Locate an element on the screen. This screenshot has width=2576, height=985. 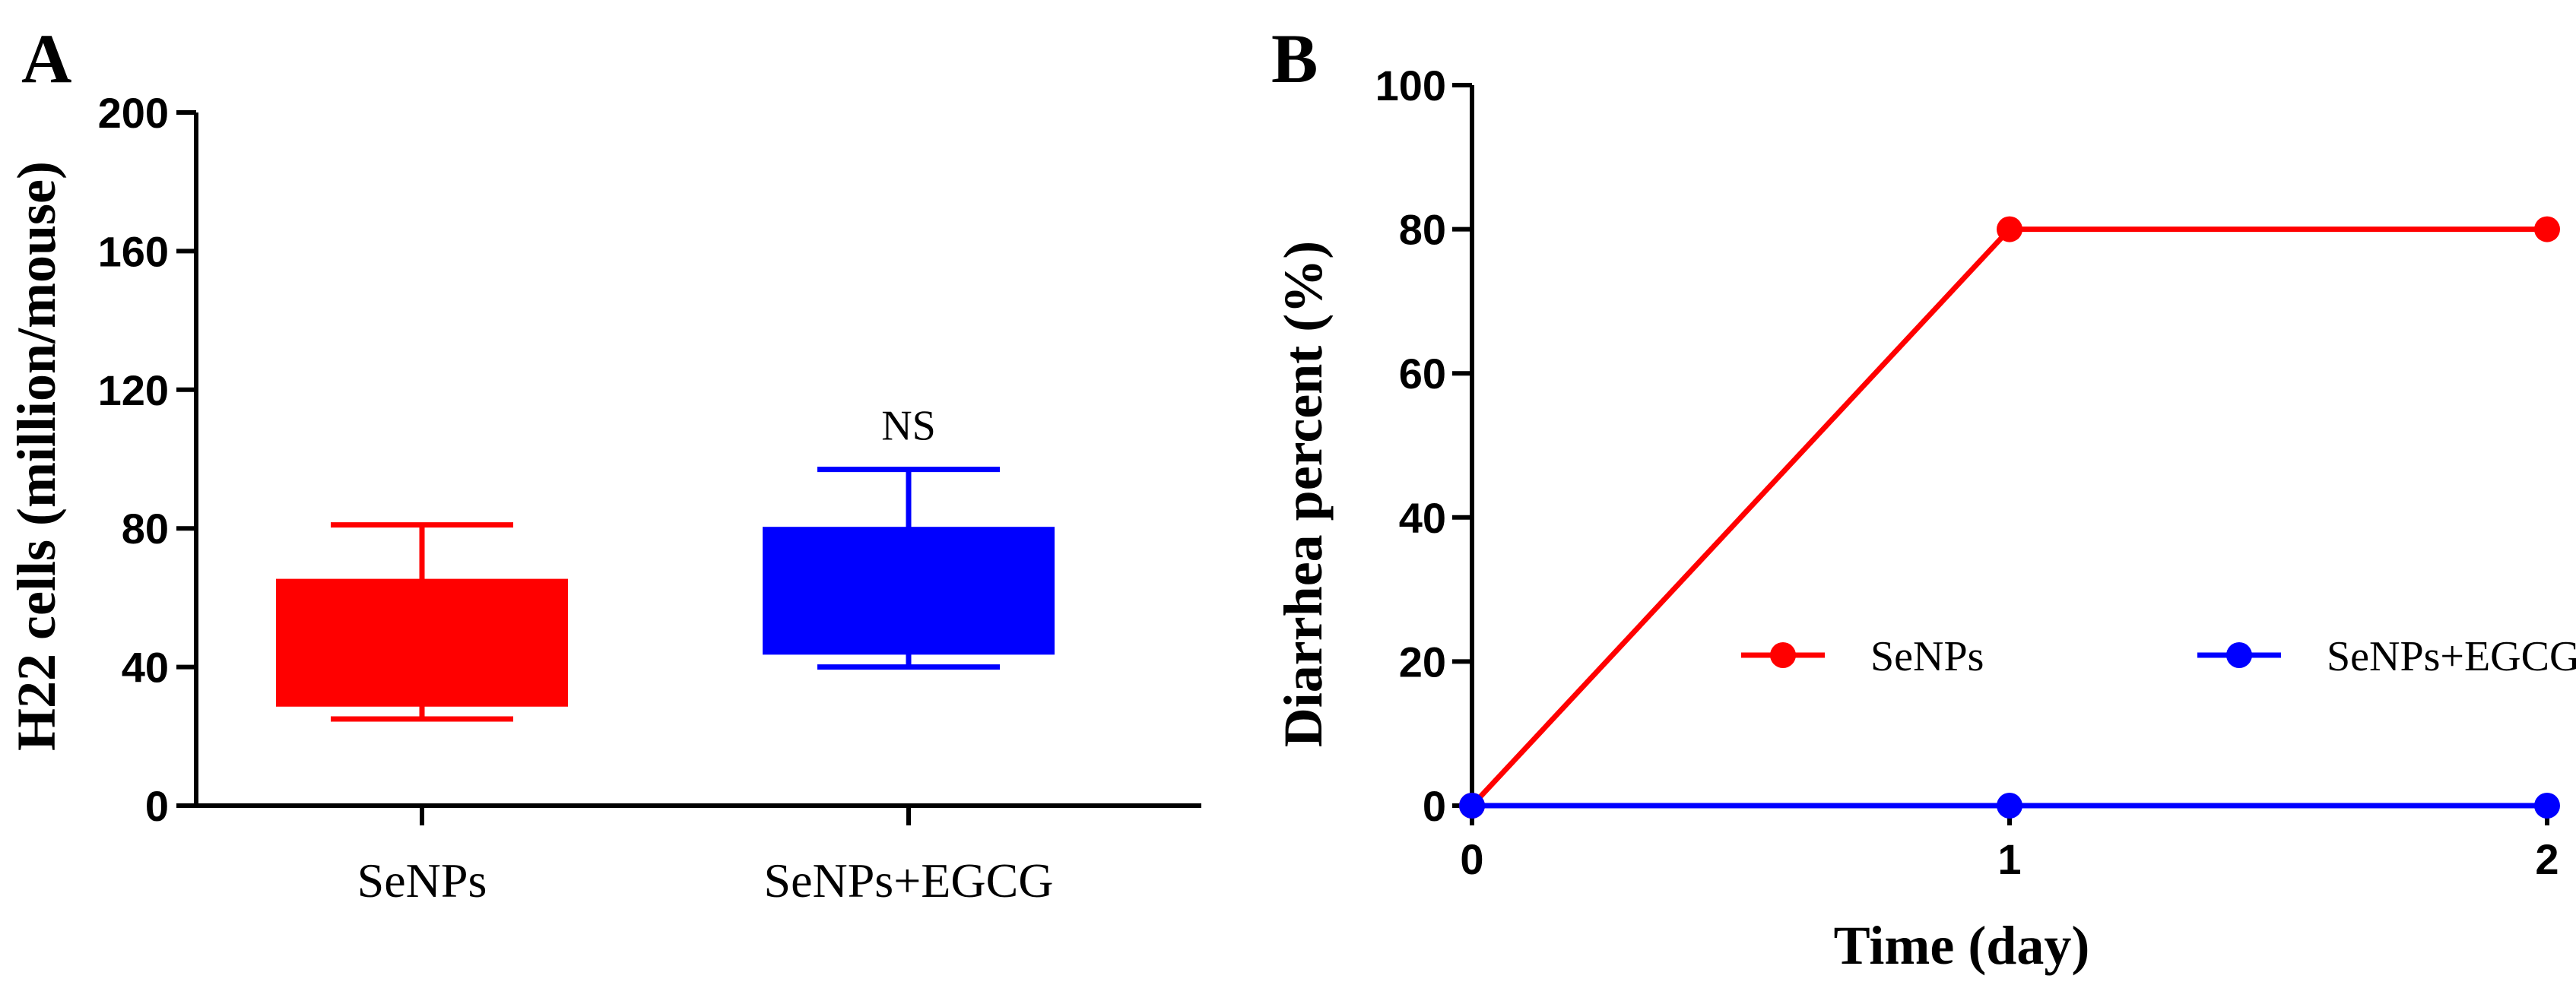
panel-a-x-category-label: SeNPs is located at coordinates (422, 880).